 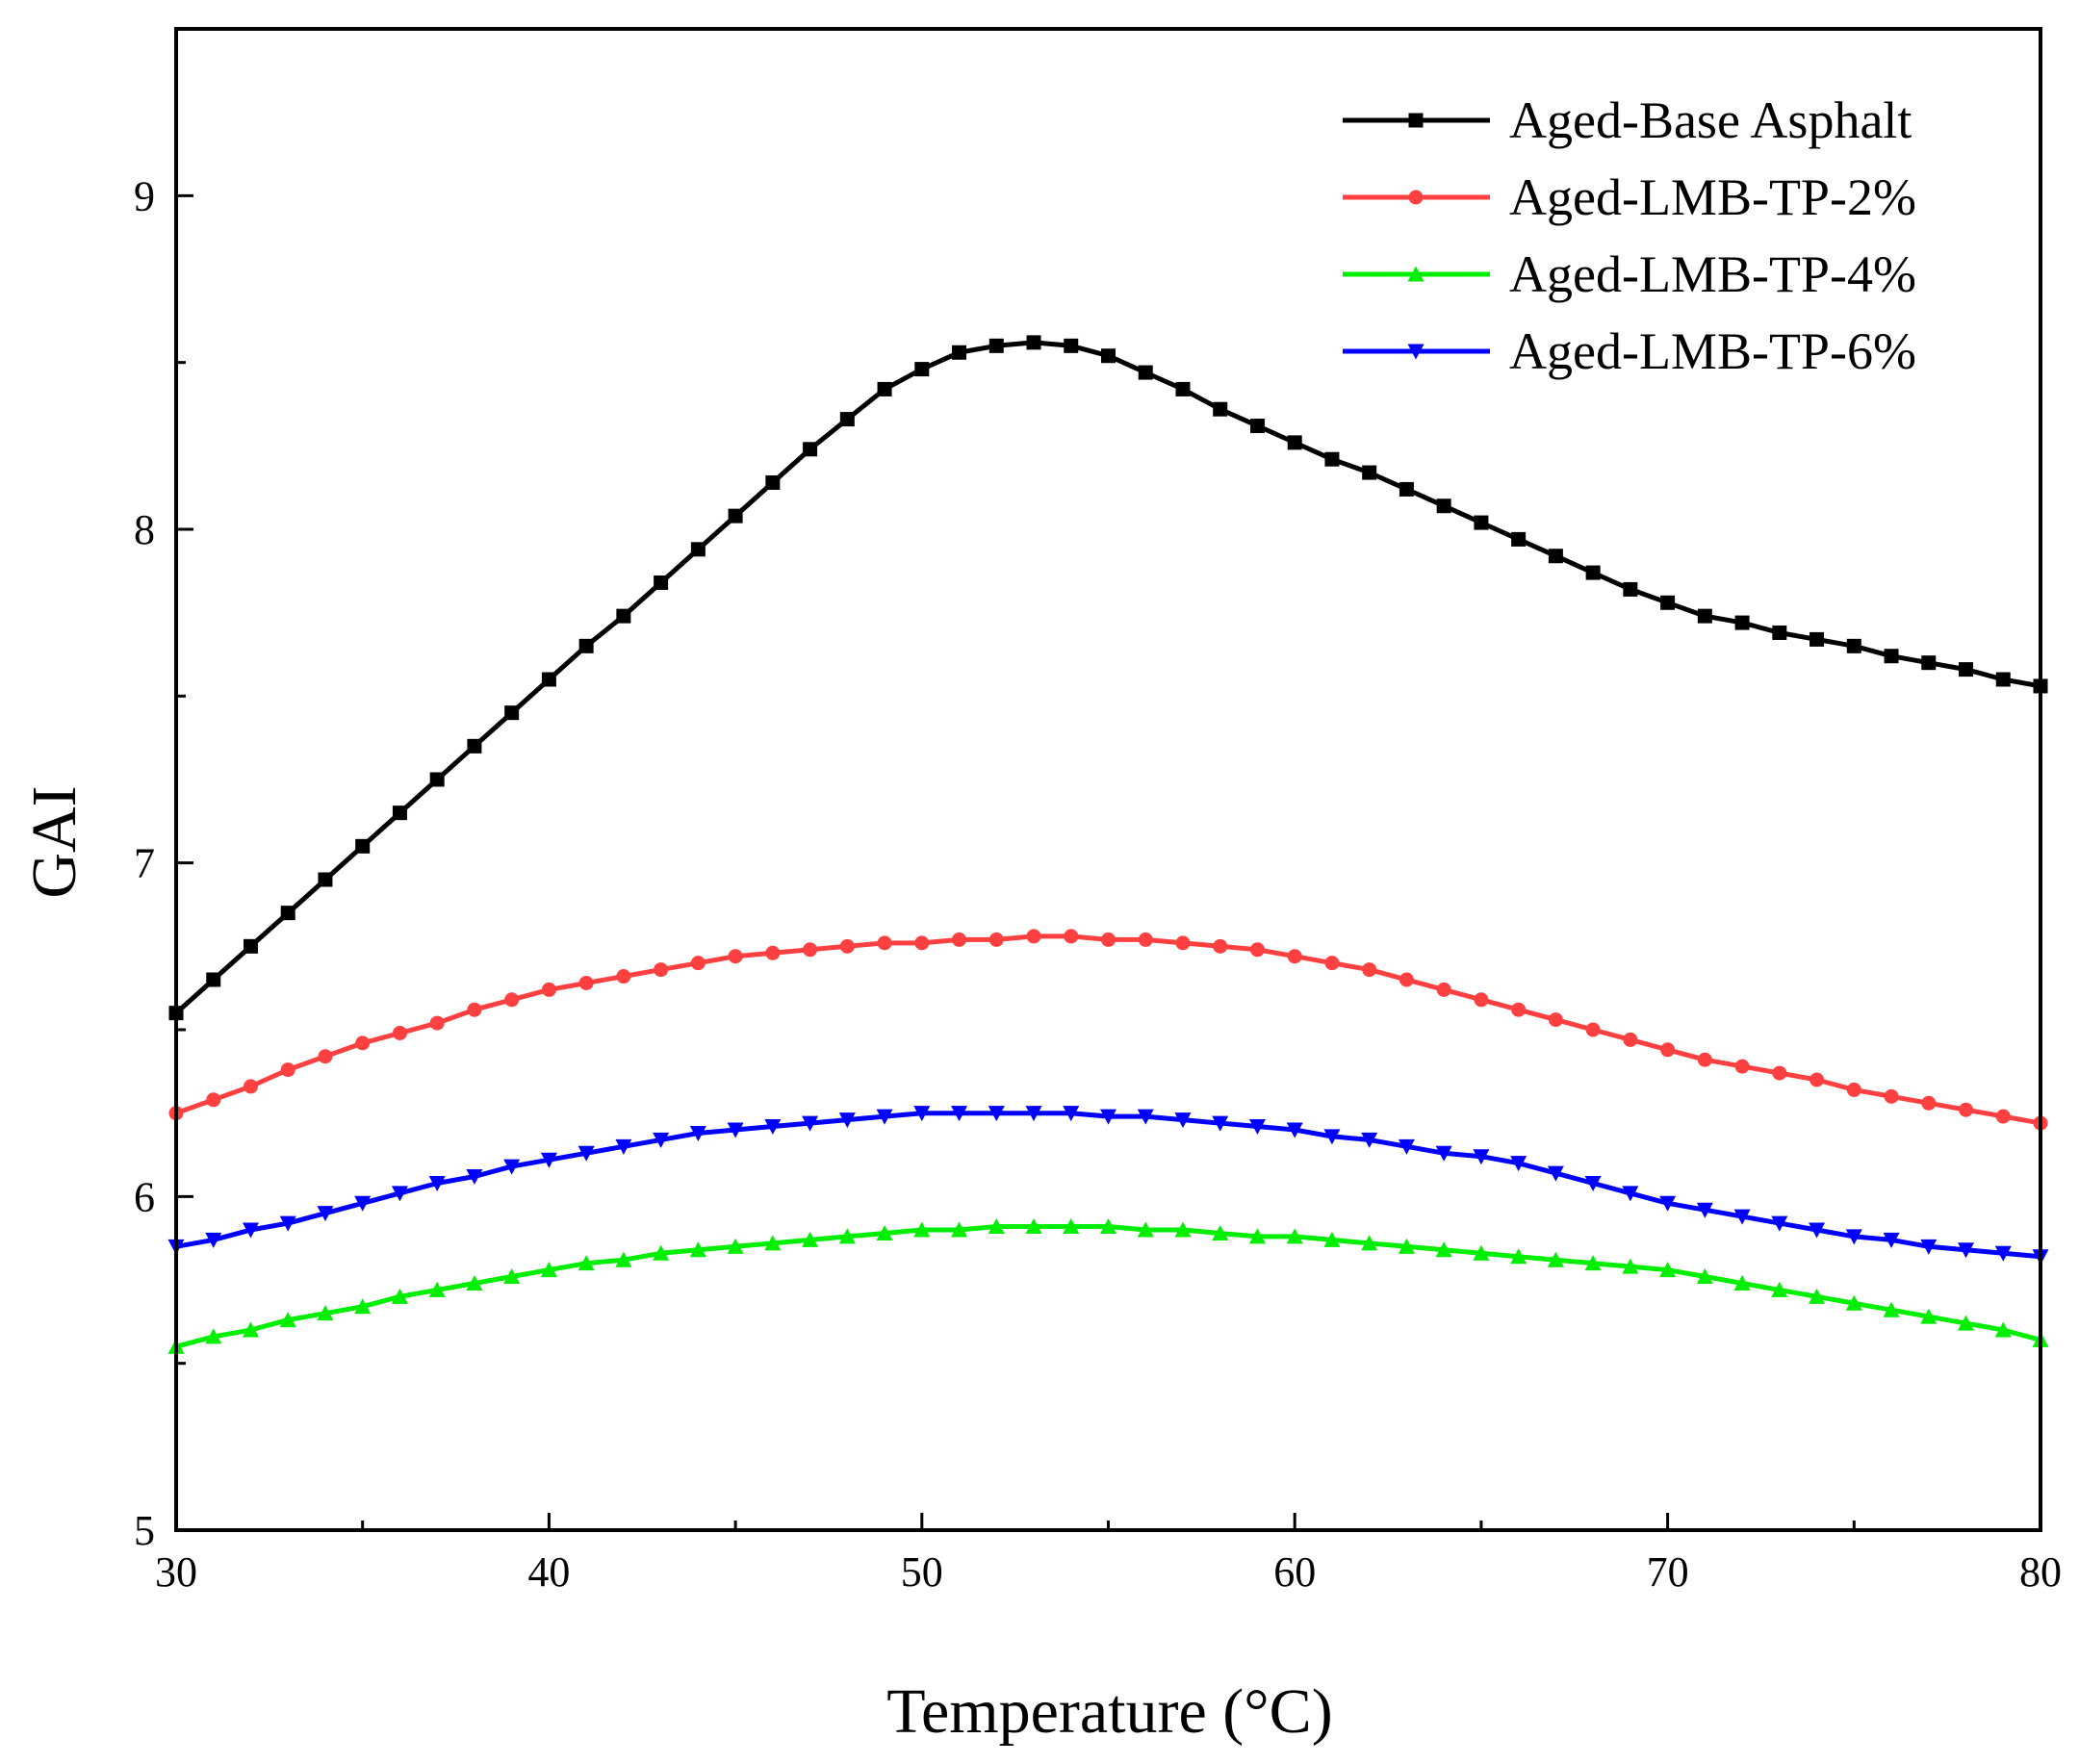 I want to click on y-tick-label: 6, so click(x=144, y=1196).